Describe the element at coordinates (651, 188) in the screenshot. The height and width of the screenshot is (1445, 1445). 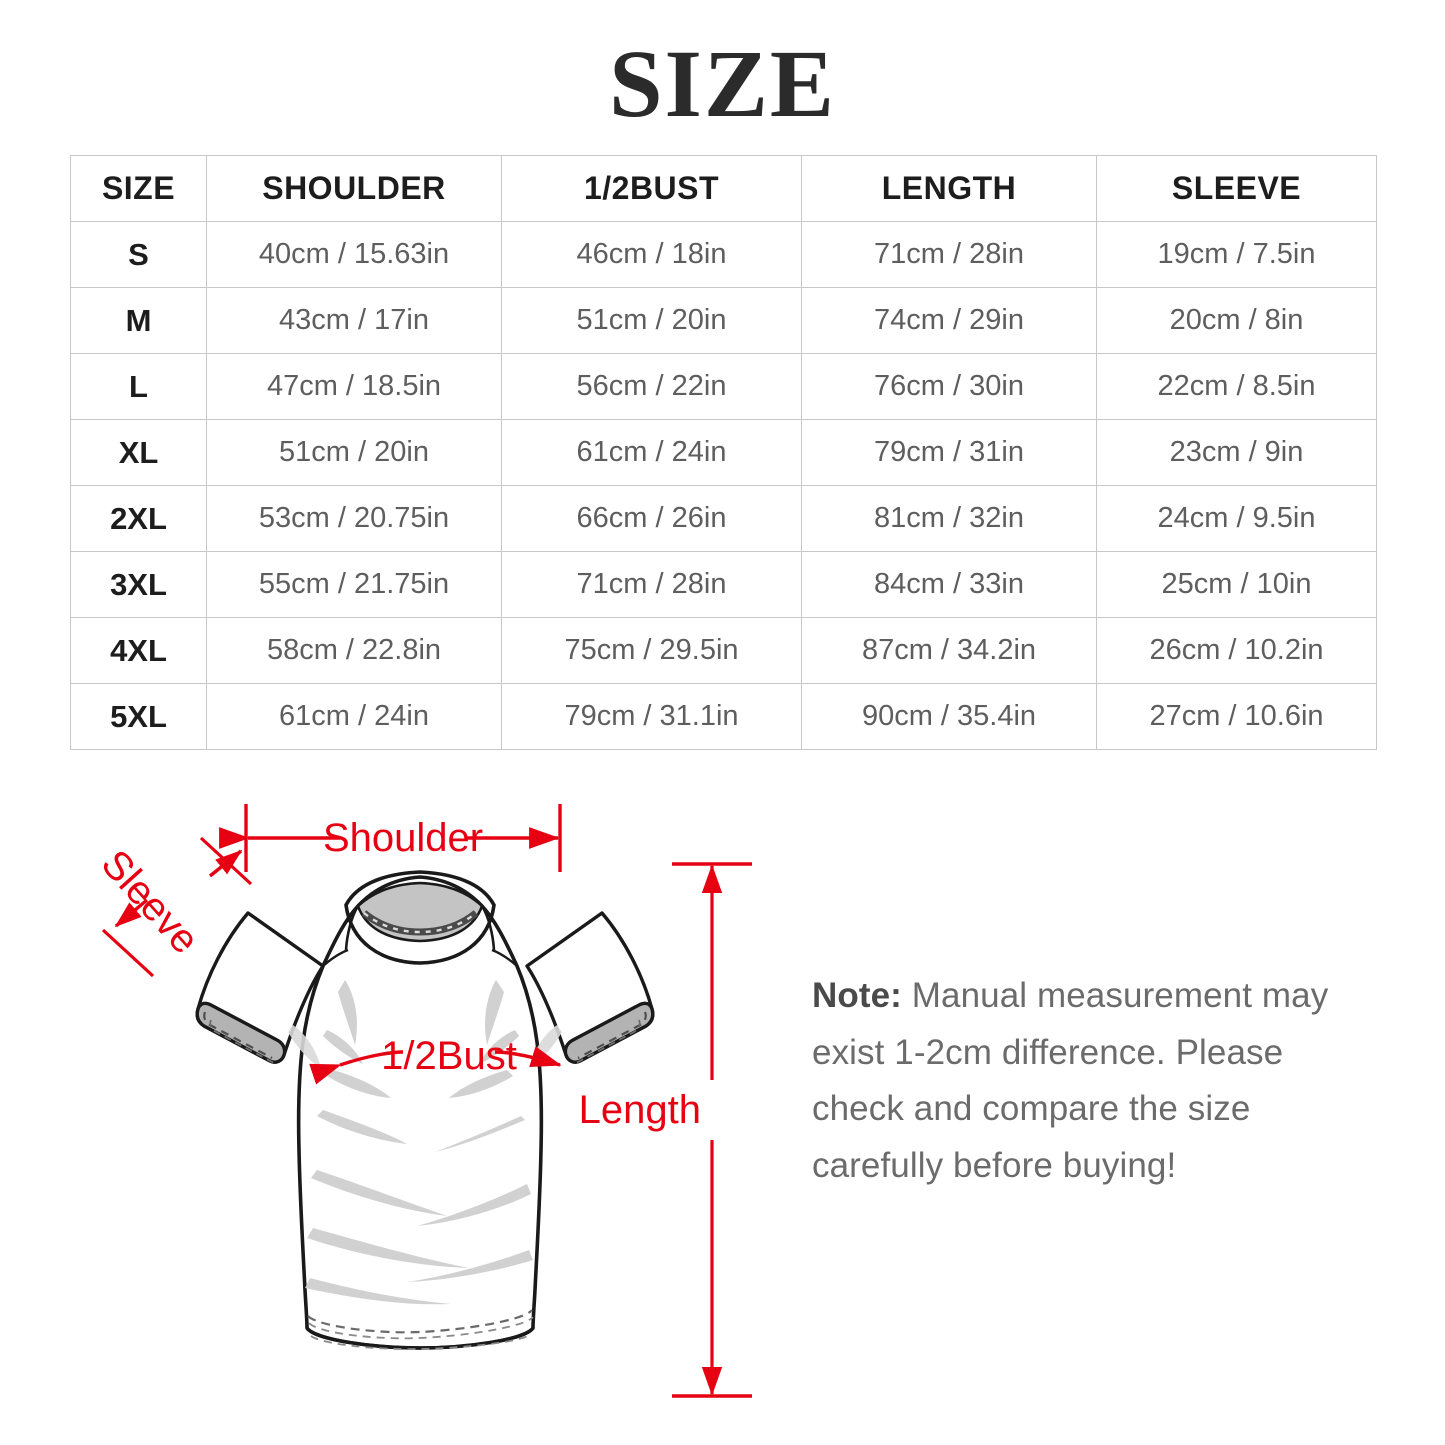
I see `column-header-bust: 1/2BUST` at that location.